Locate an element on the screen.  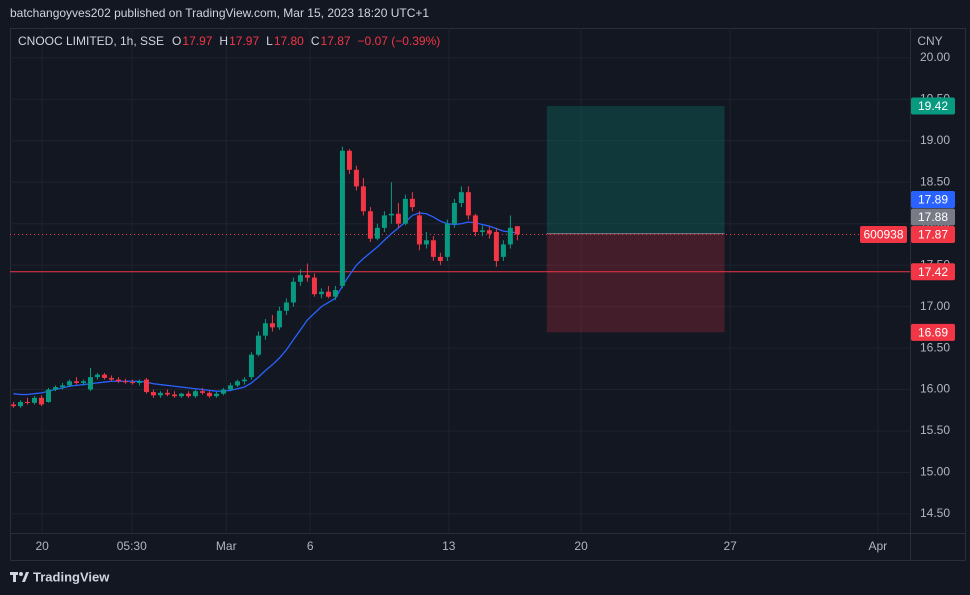
legend-value: 17.80 is located at coordinates (289, 41).